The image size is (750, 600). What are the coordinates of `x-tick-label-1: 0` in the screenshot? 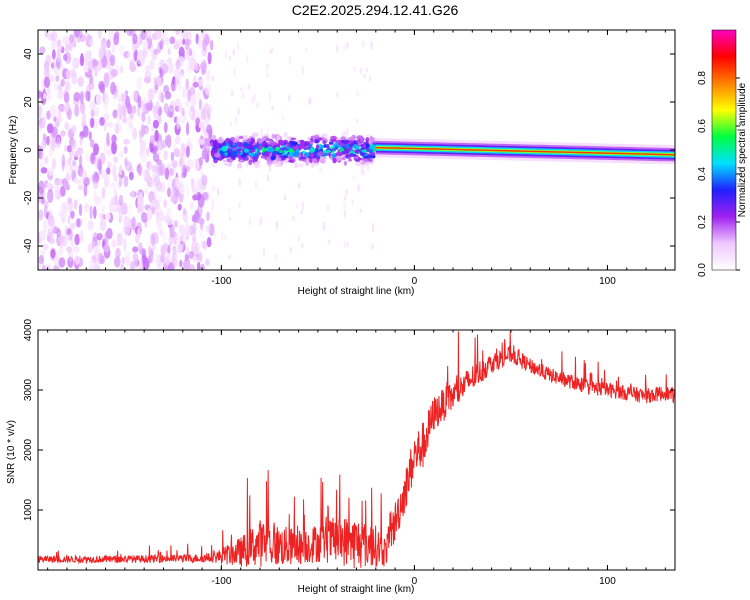 It's located at (415, 581).